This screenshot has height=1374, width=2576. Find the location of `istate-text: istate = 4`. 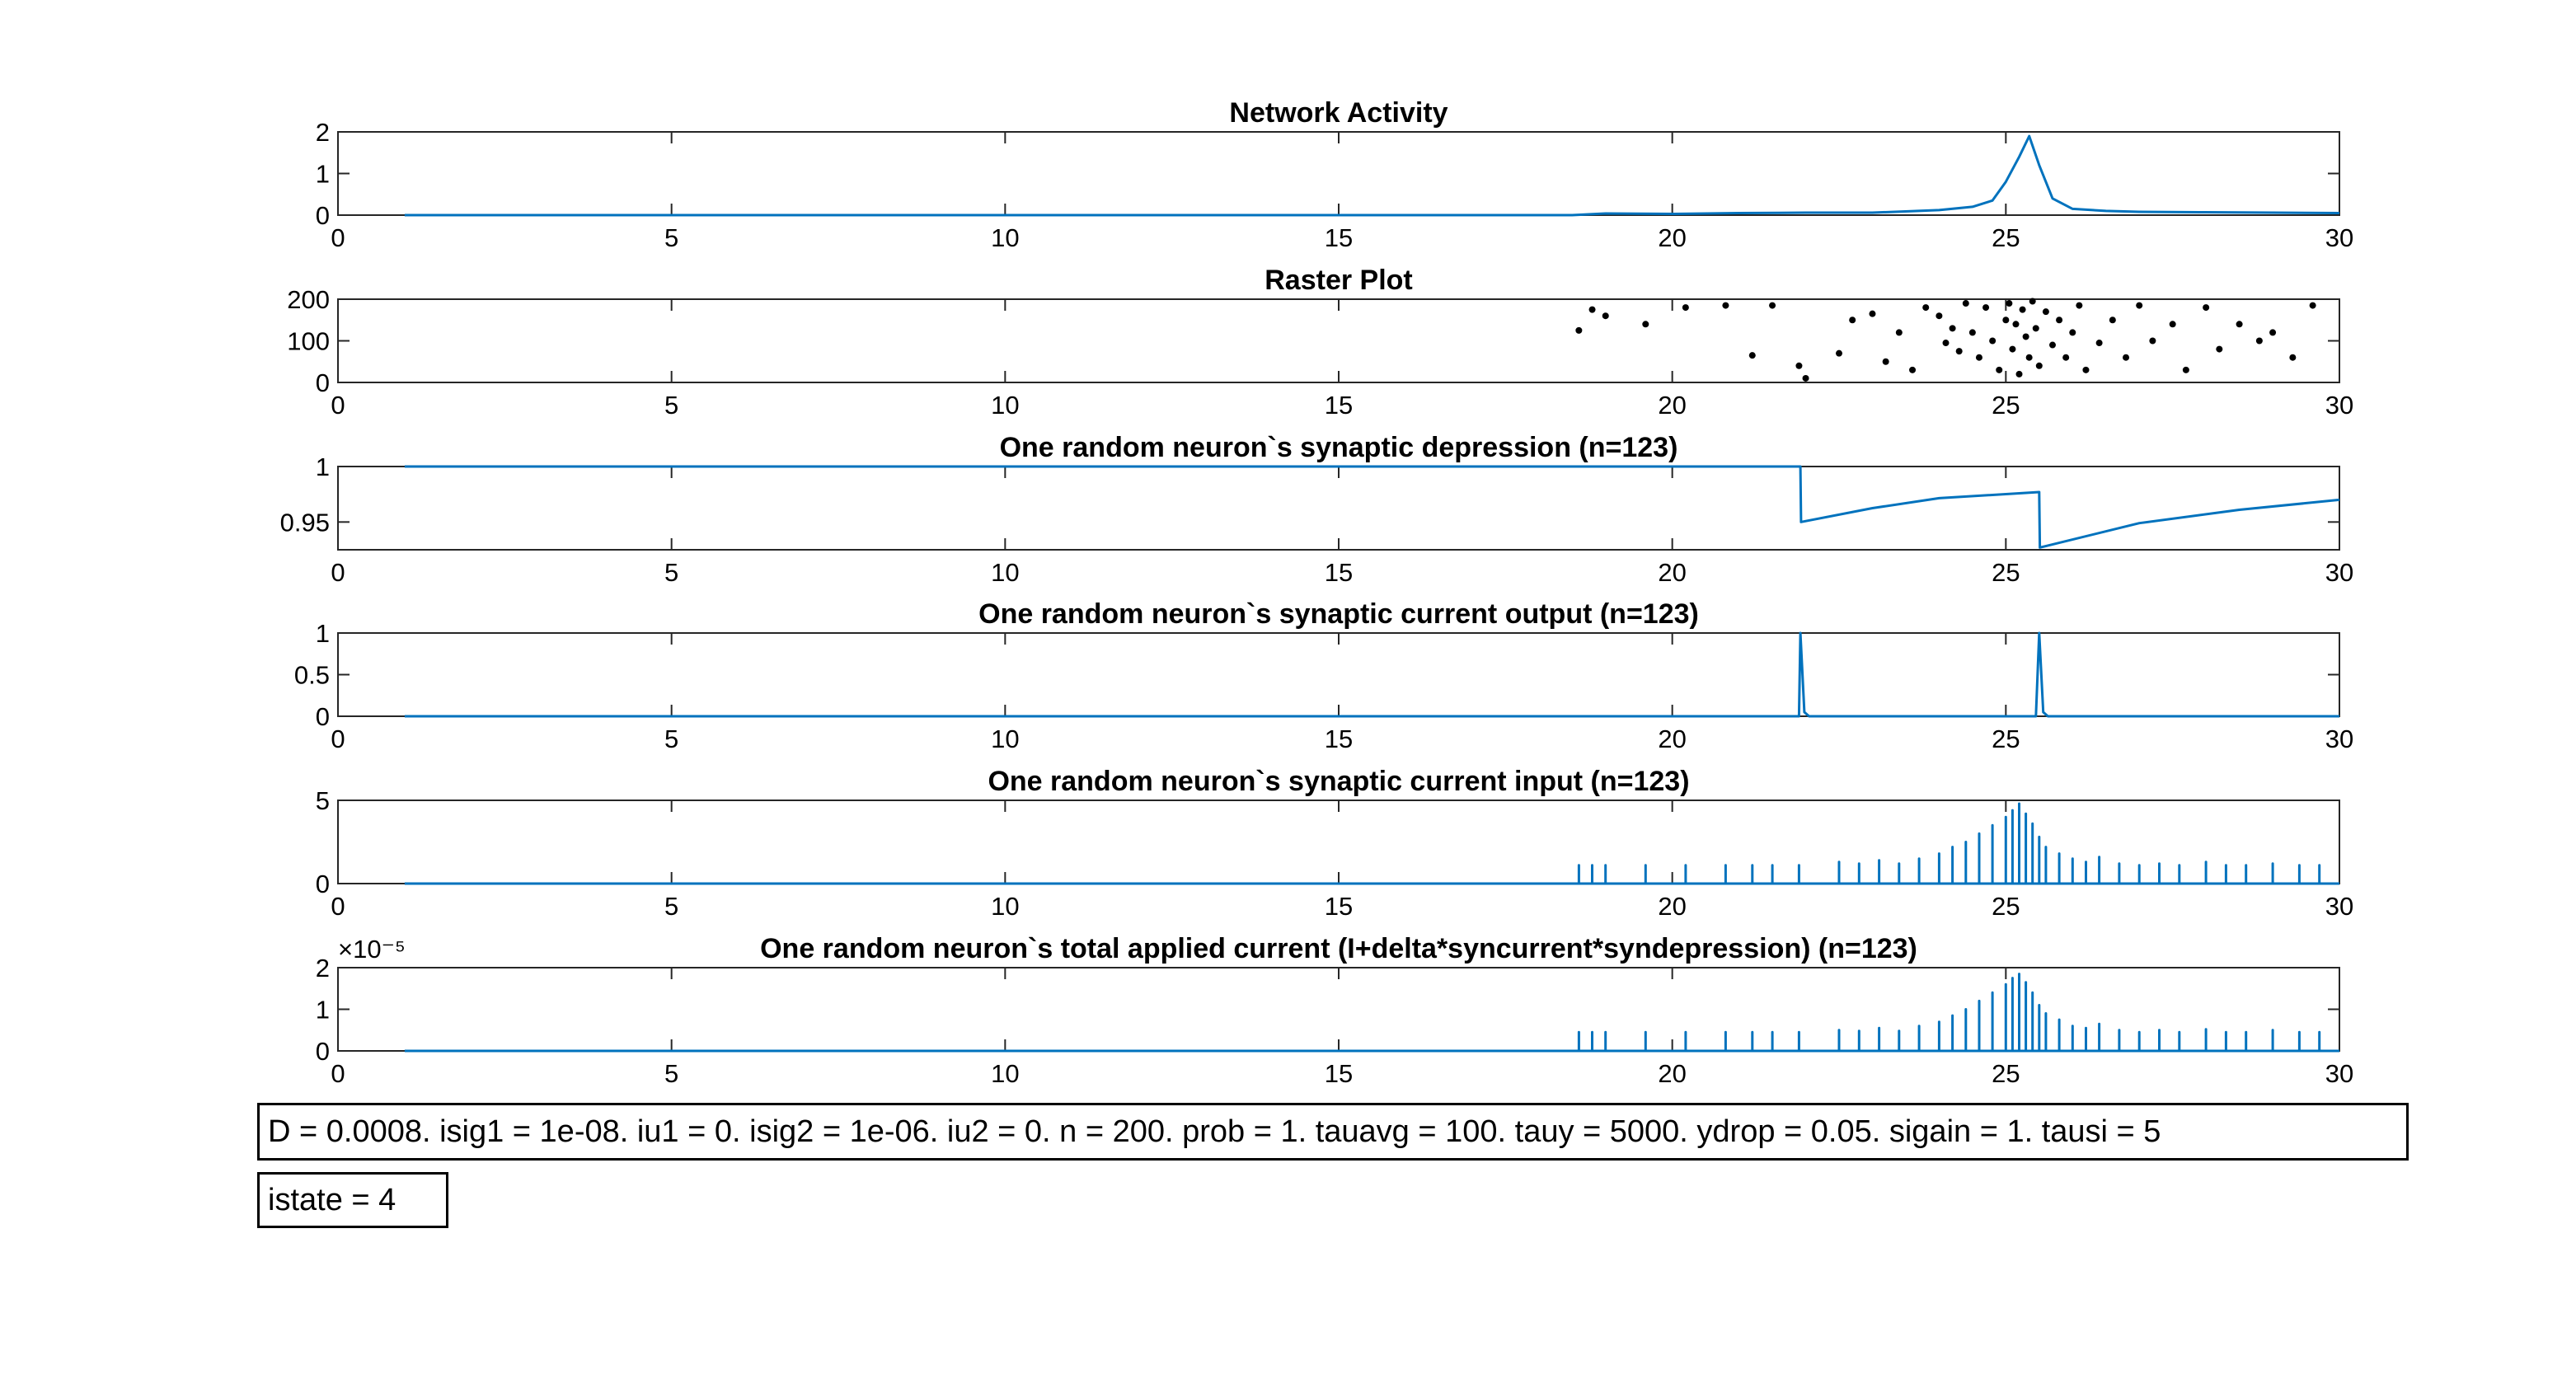

istate-text: istate = 4 is located at coordinates (332, 1199).